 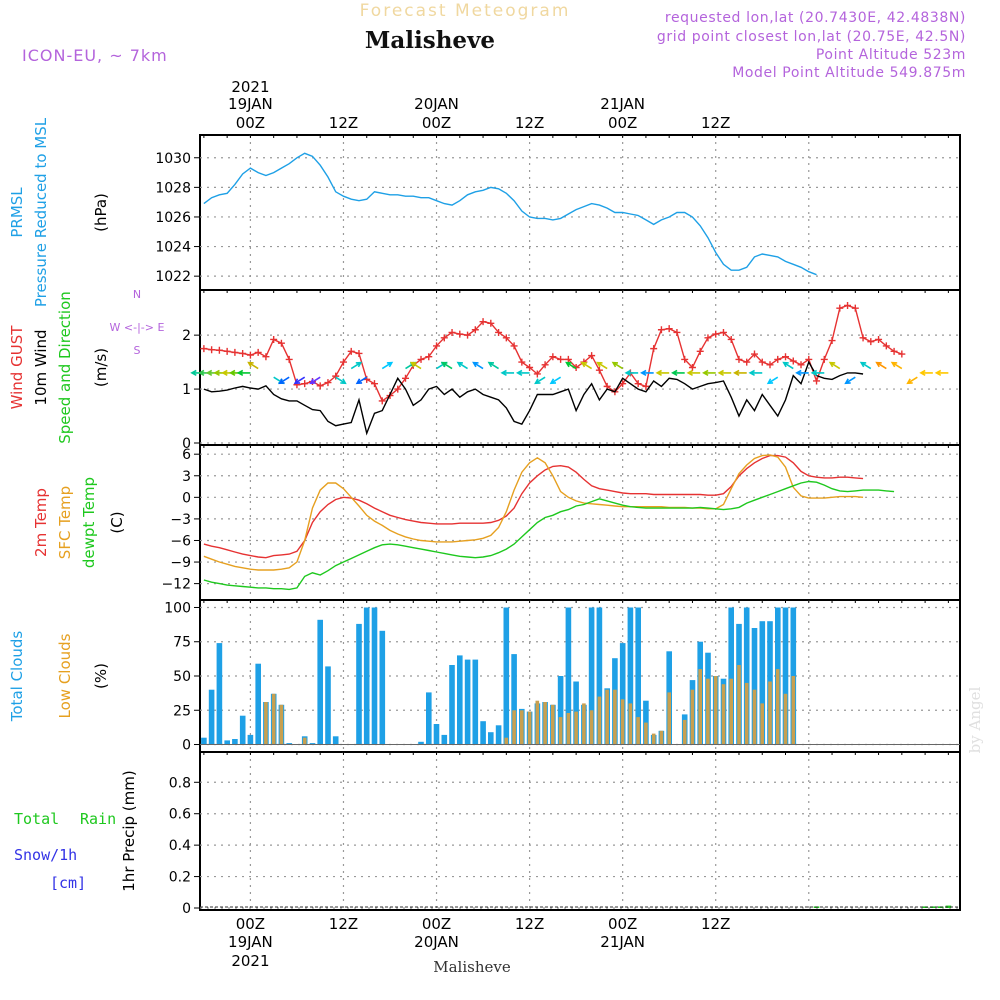 What do you see at coordinates (715, 123) in the screenshot?
I see `top-time-label: 12Z` at bounding box center [715, 123].